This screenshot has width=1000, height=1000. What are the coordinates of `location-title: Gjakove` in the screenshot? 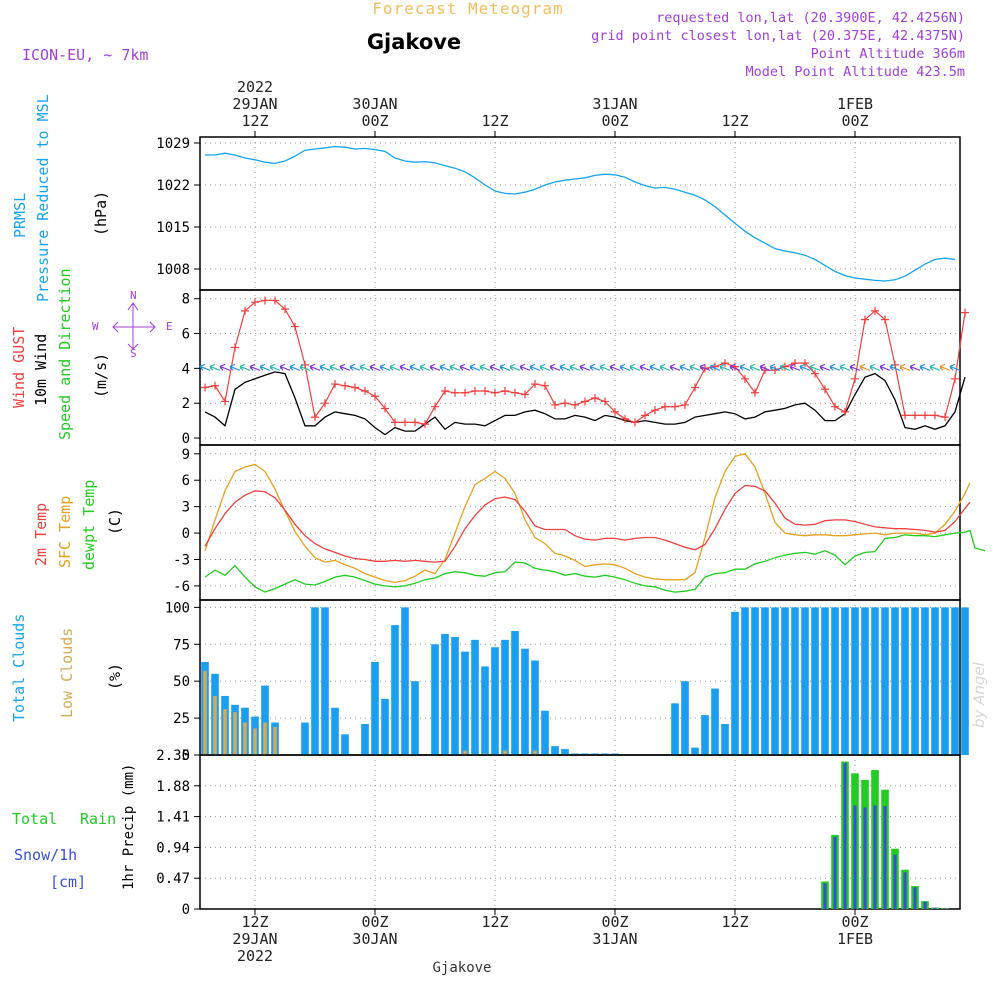 It's located at (414, 42).